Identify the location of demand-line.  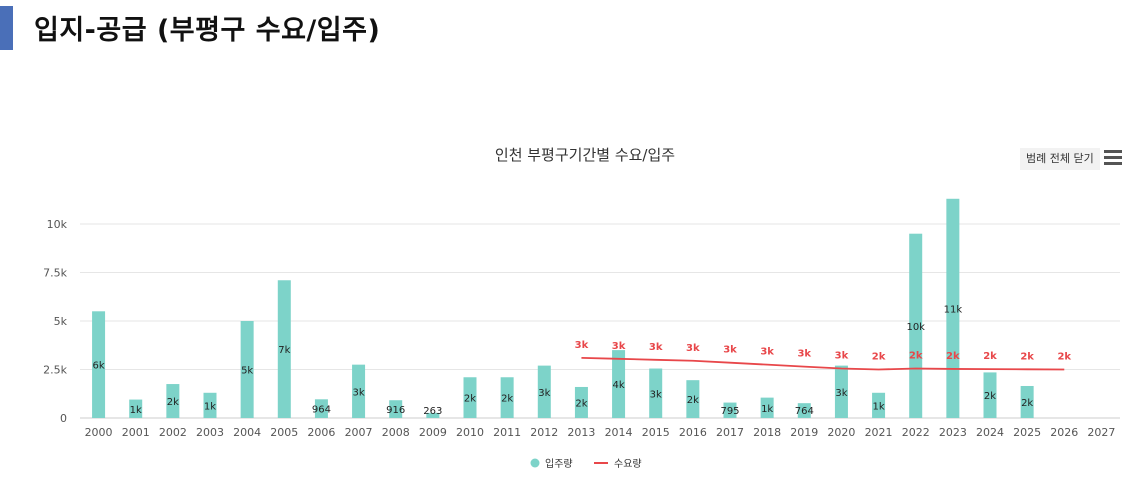
(823, 363).